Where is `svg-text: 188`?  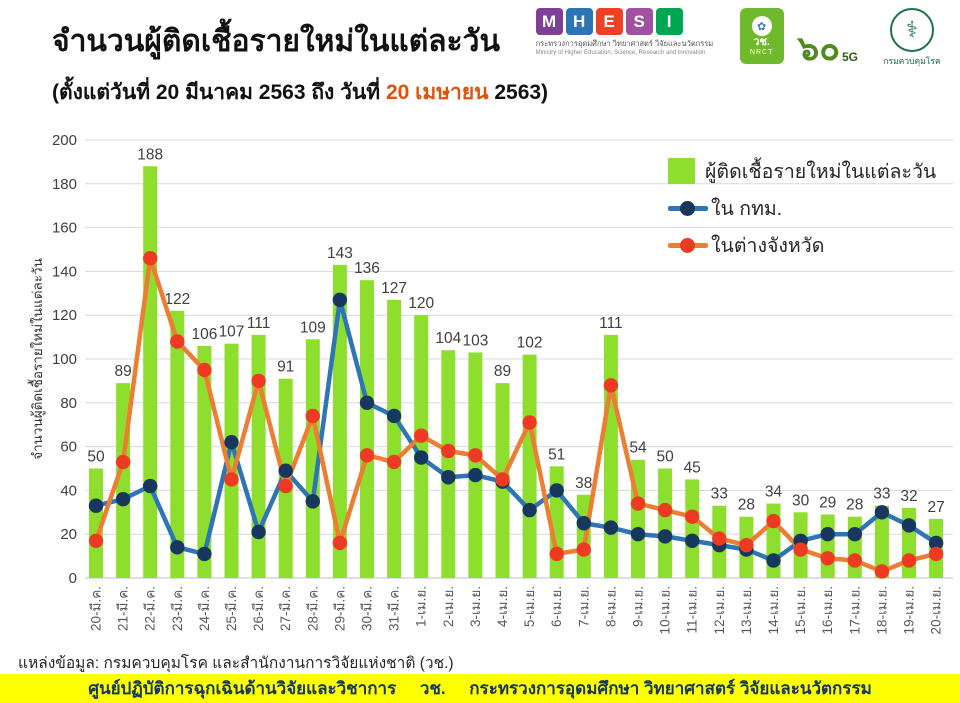 svg-text: 188 is located at coordinates (150, 154).